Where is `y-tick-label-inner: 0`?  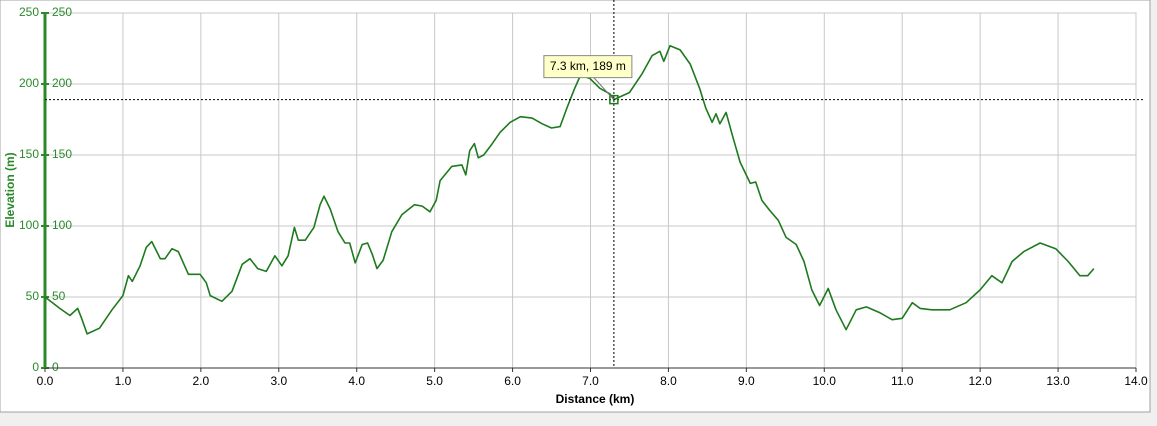
y-tick-label-inner: 0 is located at coordinates (55, 367).